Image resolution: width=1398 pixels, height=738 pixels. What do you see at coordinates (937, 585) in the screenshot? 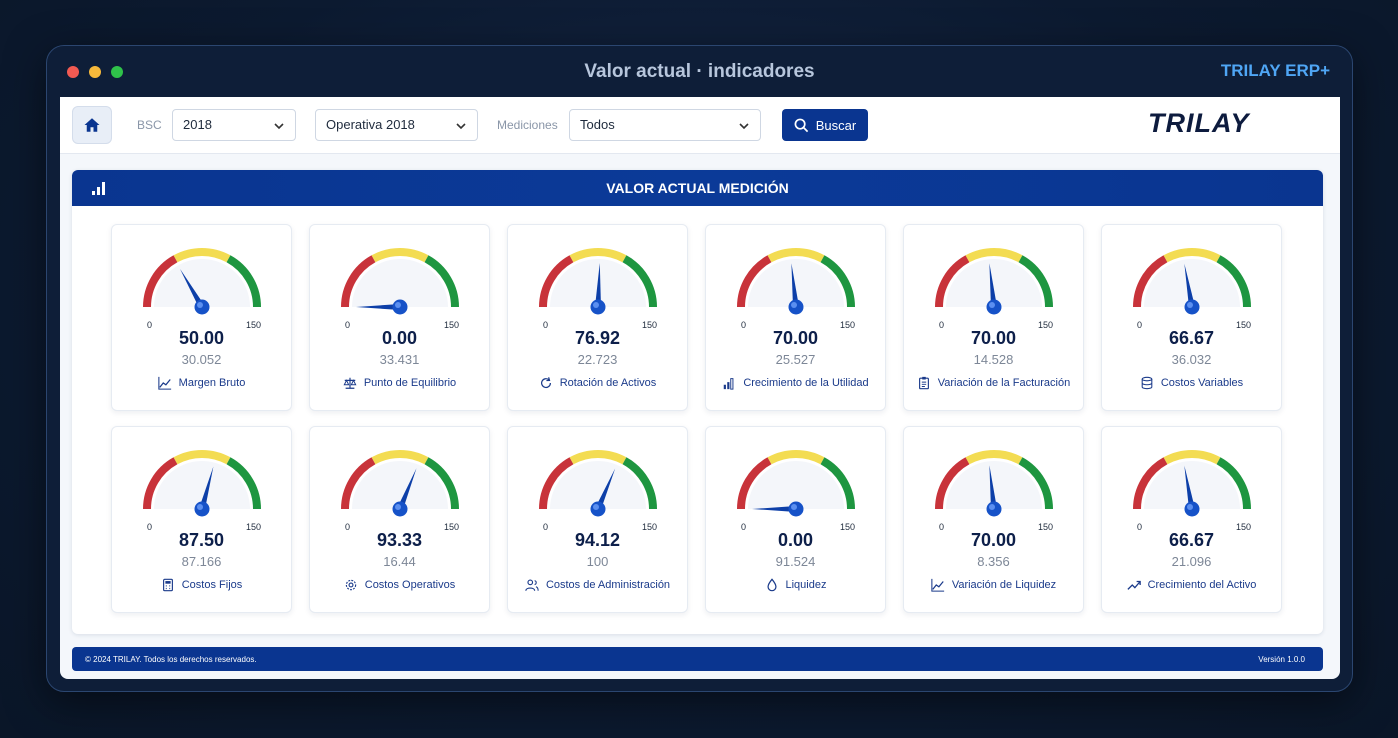
I see `chart-line-icon` at bounding box center [937, 585].